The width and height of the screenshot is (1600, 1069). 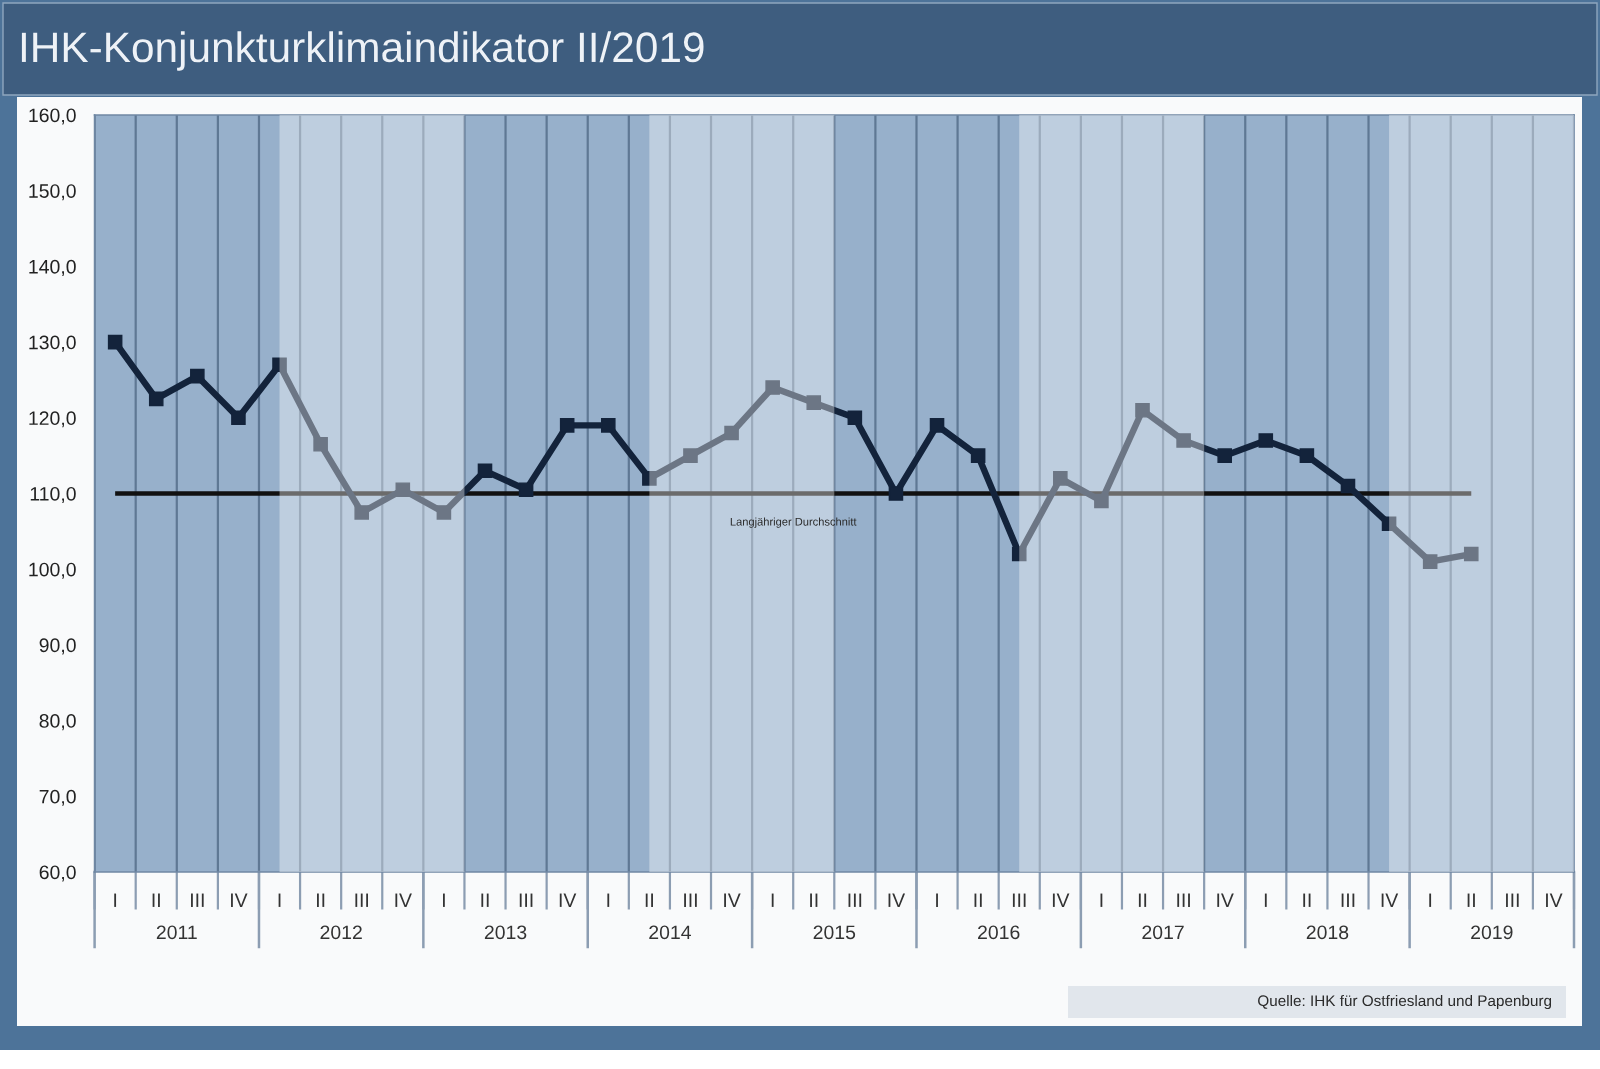 What do you see at coordinates (505, 932) in the screenshot?
I see `text: 2013` at bounding box center [505, 932].